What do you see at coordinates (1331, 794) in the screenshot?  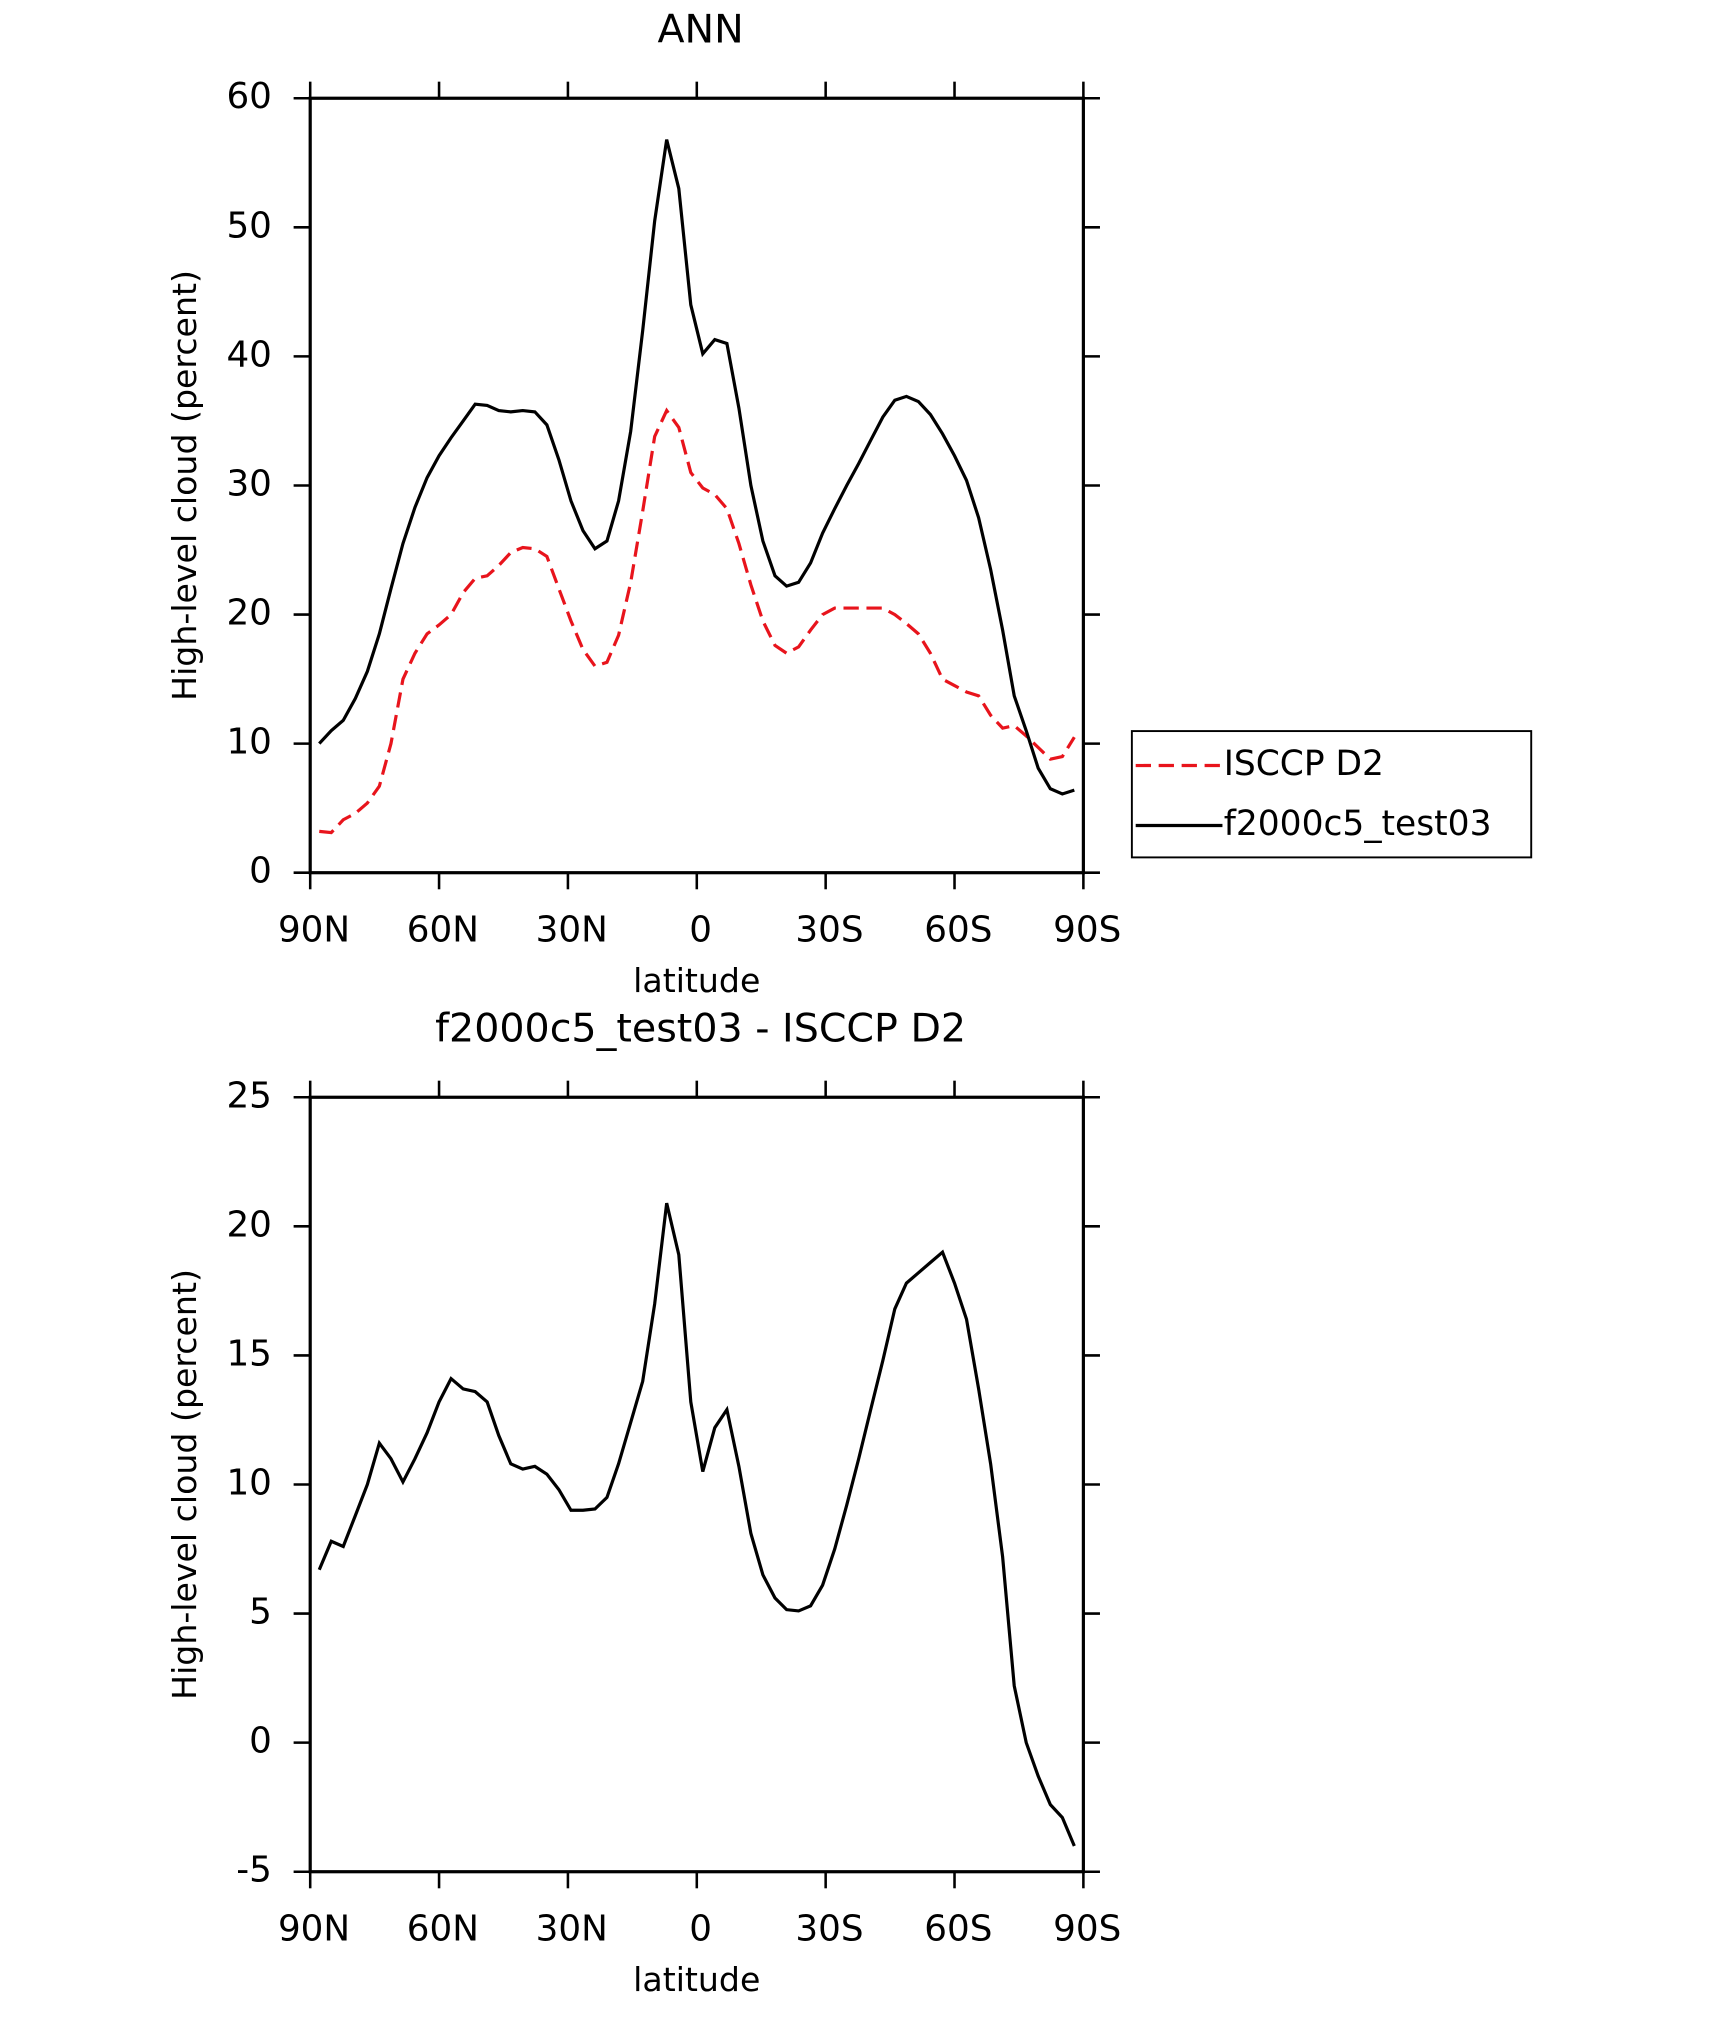 I see `legend-box` at bounding box center [1331, 794].